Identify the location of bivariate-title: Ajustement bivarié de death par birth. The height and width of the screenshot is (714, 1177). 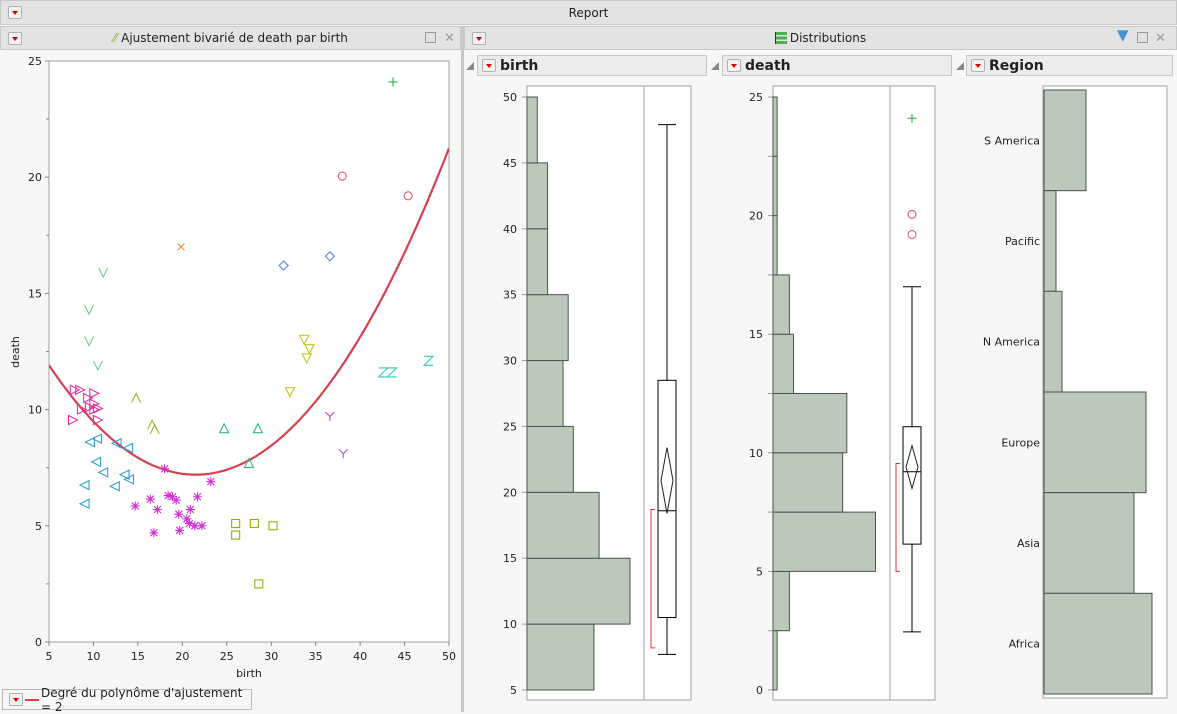
(234, 38).